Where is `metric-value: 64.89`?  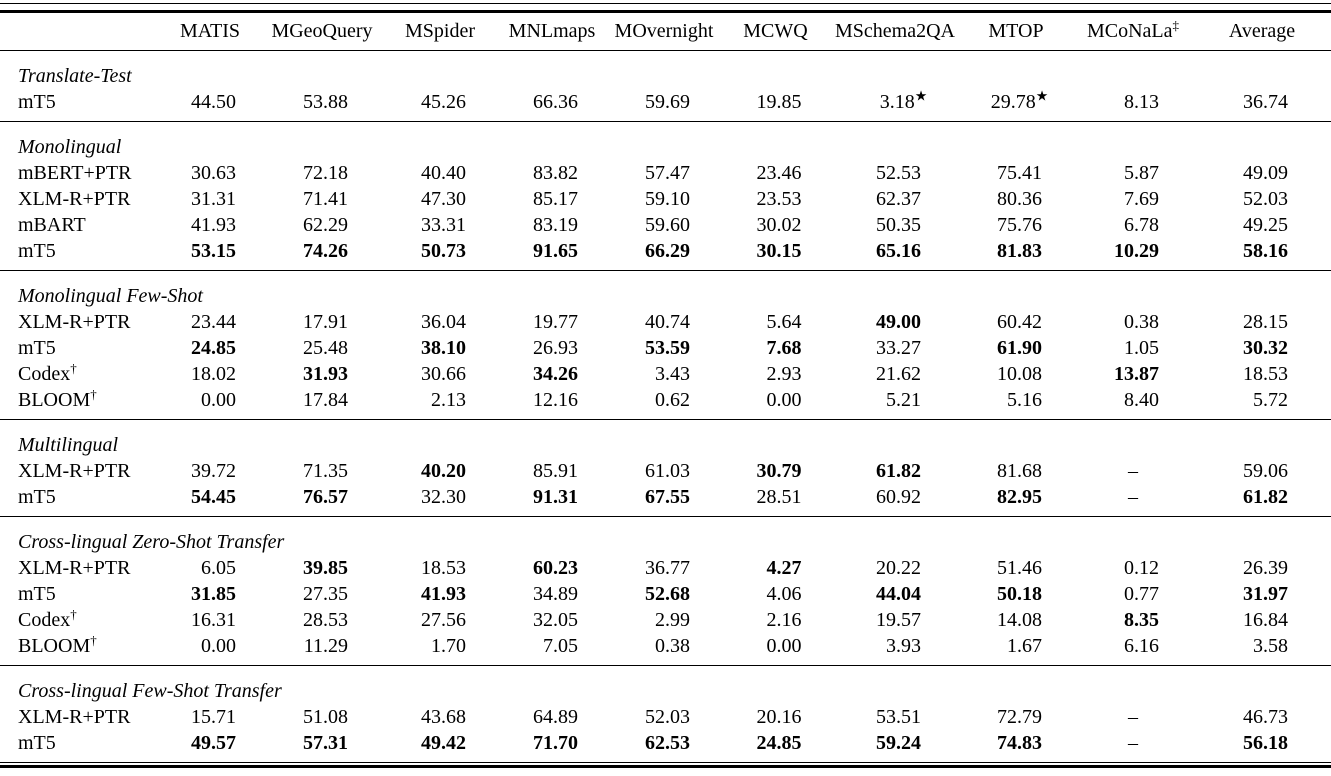 metric-value: 64.89 is located at coordinates (555, 717).